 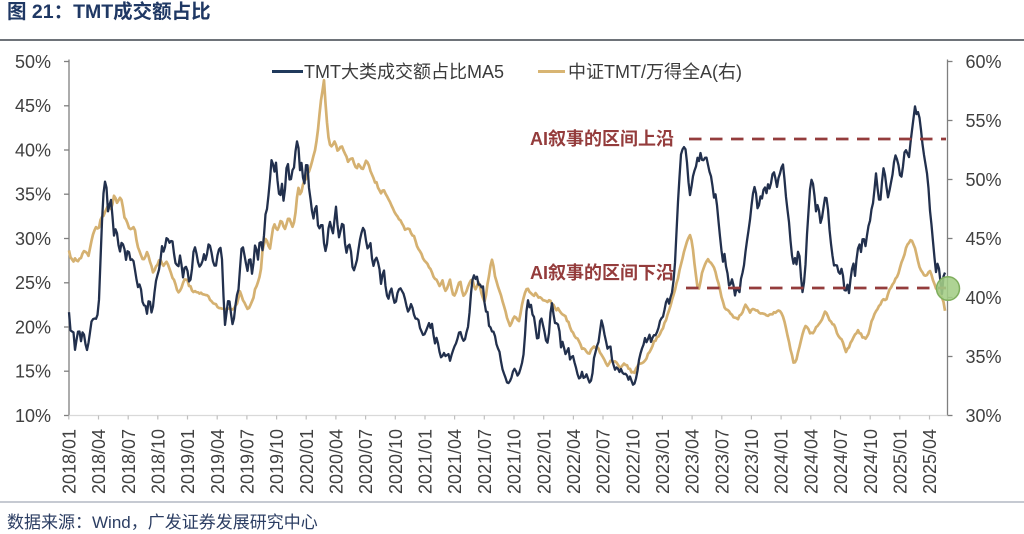 I want to click on svg-text: 2021/01, so click(x=426, y=461).